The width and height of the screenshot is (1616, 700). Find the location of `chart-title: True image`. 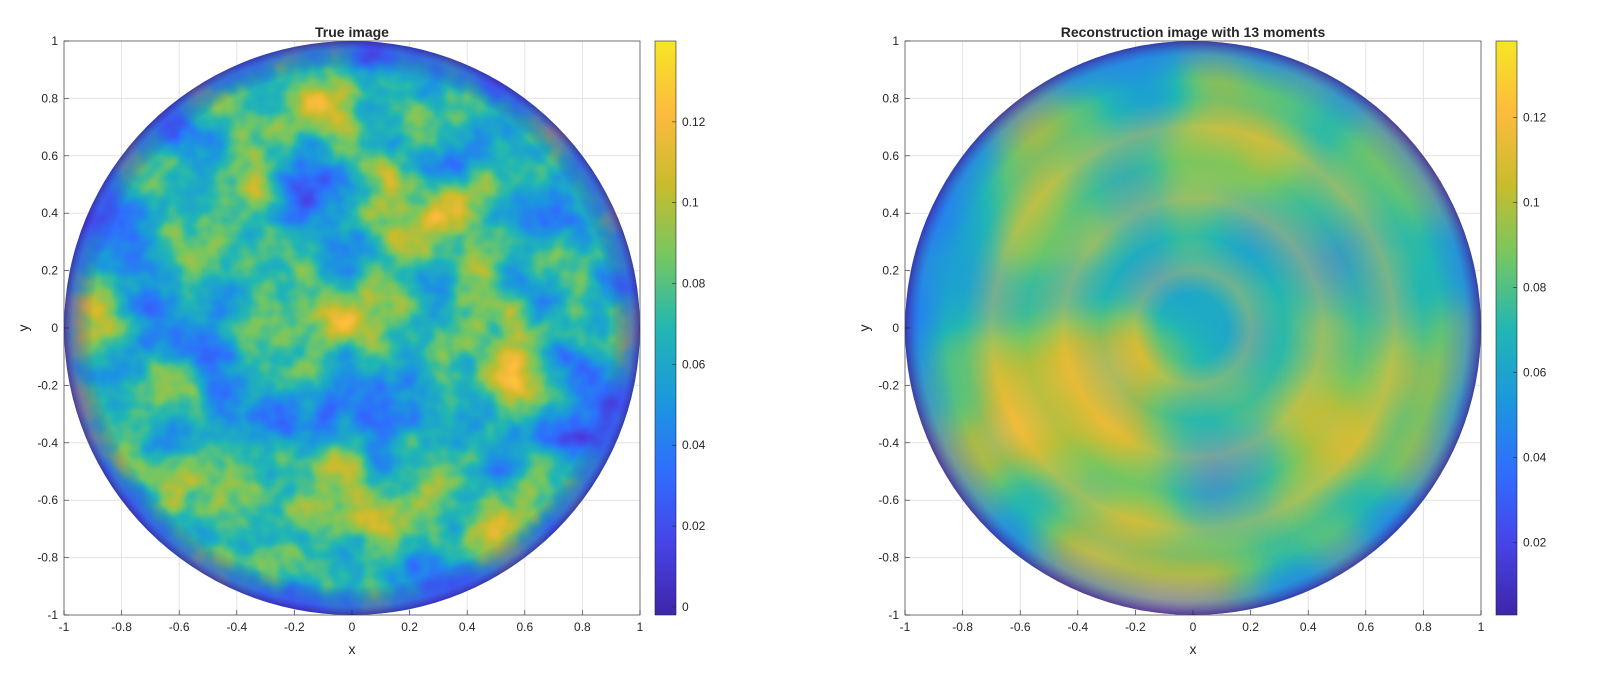

chart-title: True image is located at coordinates (352, 32).